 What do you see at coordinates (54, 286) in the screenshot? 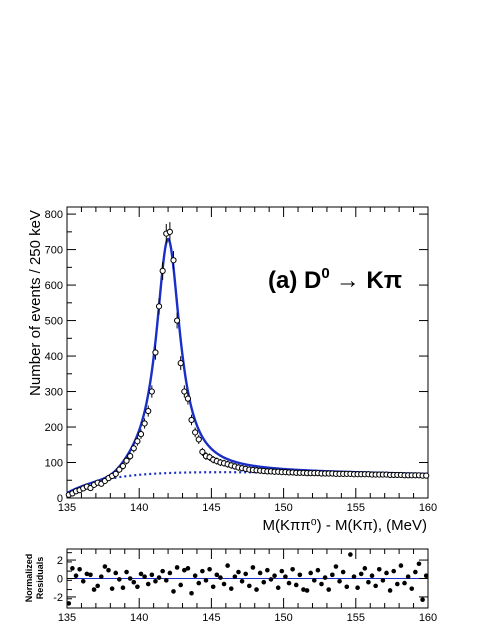
I see `y-tick-label: 600` at bounding box center [54, 286].